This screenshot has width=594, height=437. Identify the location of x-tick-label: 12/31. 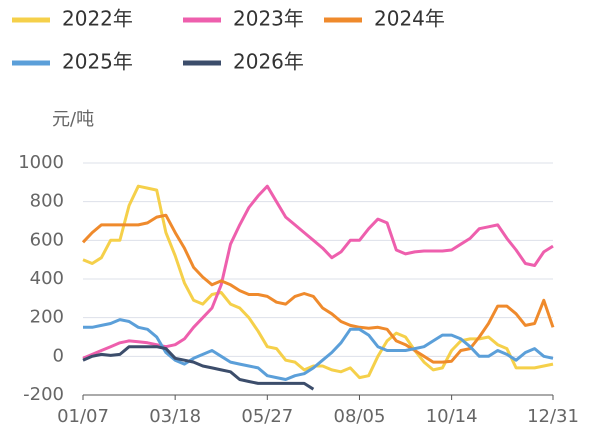
(553, 416).